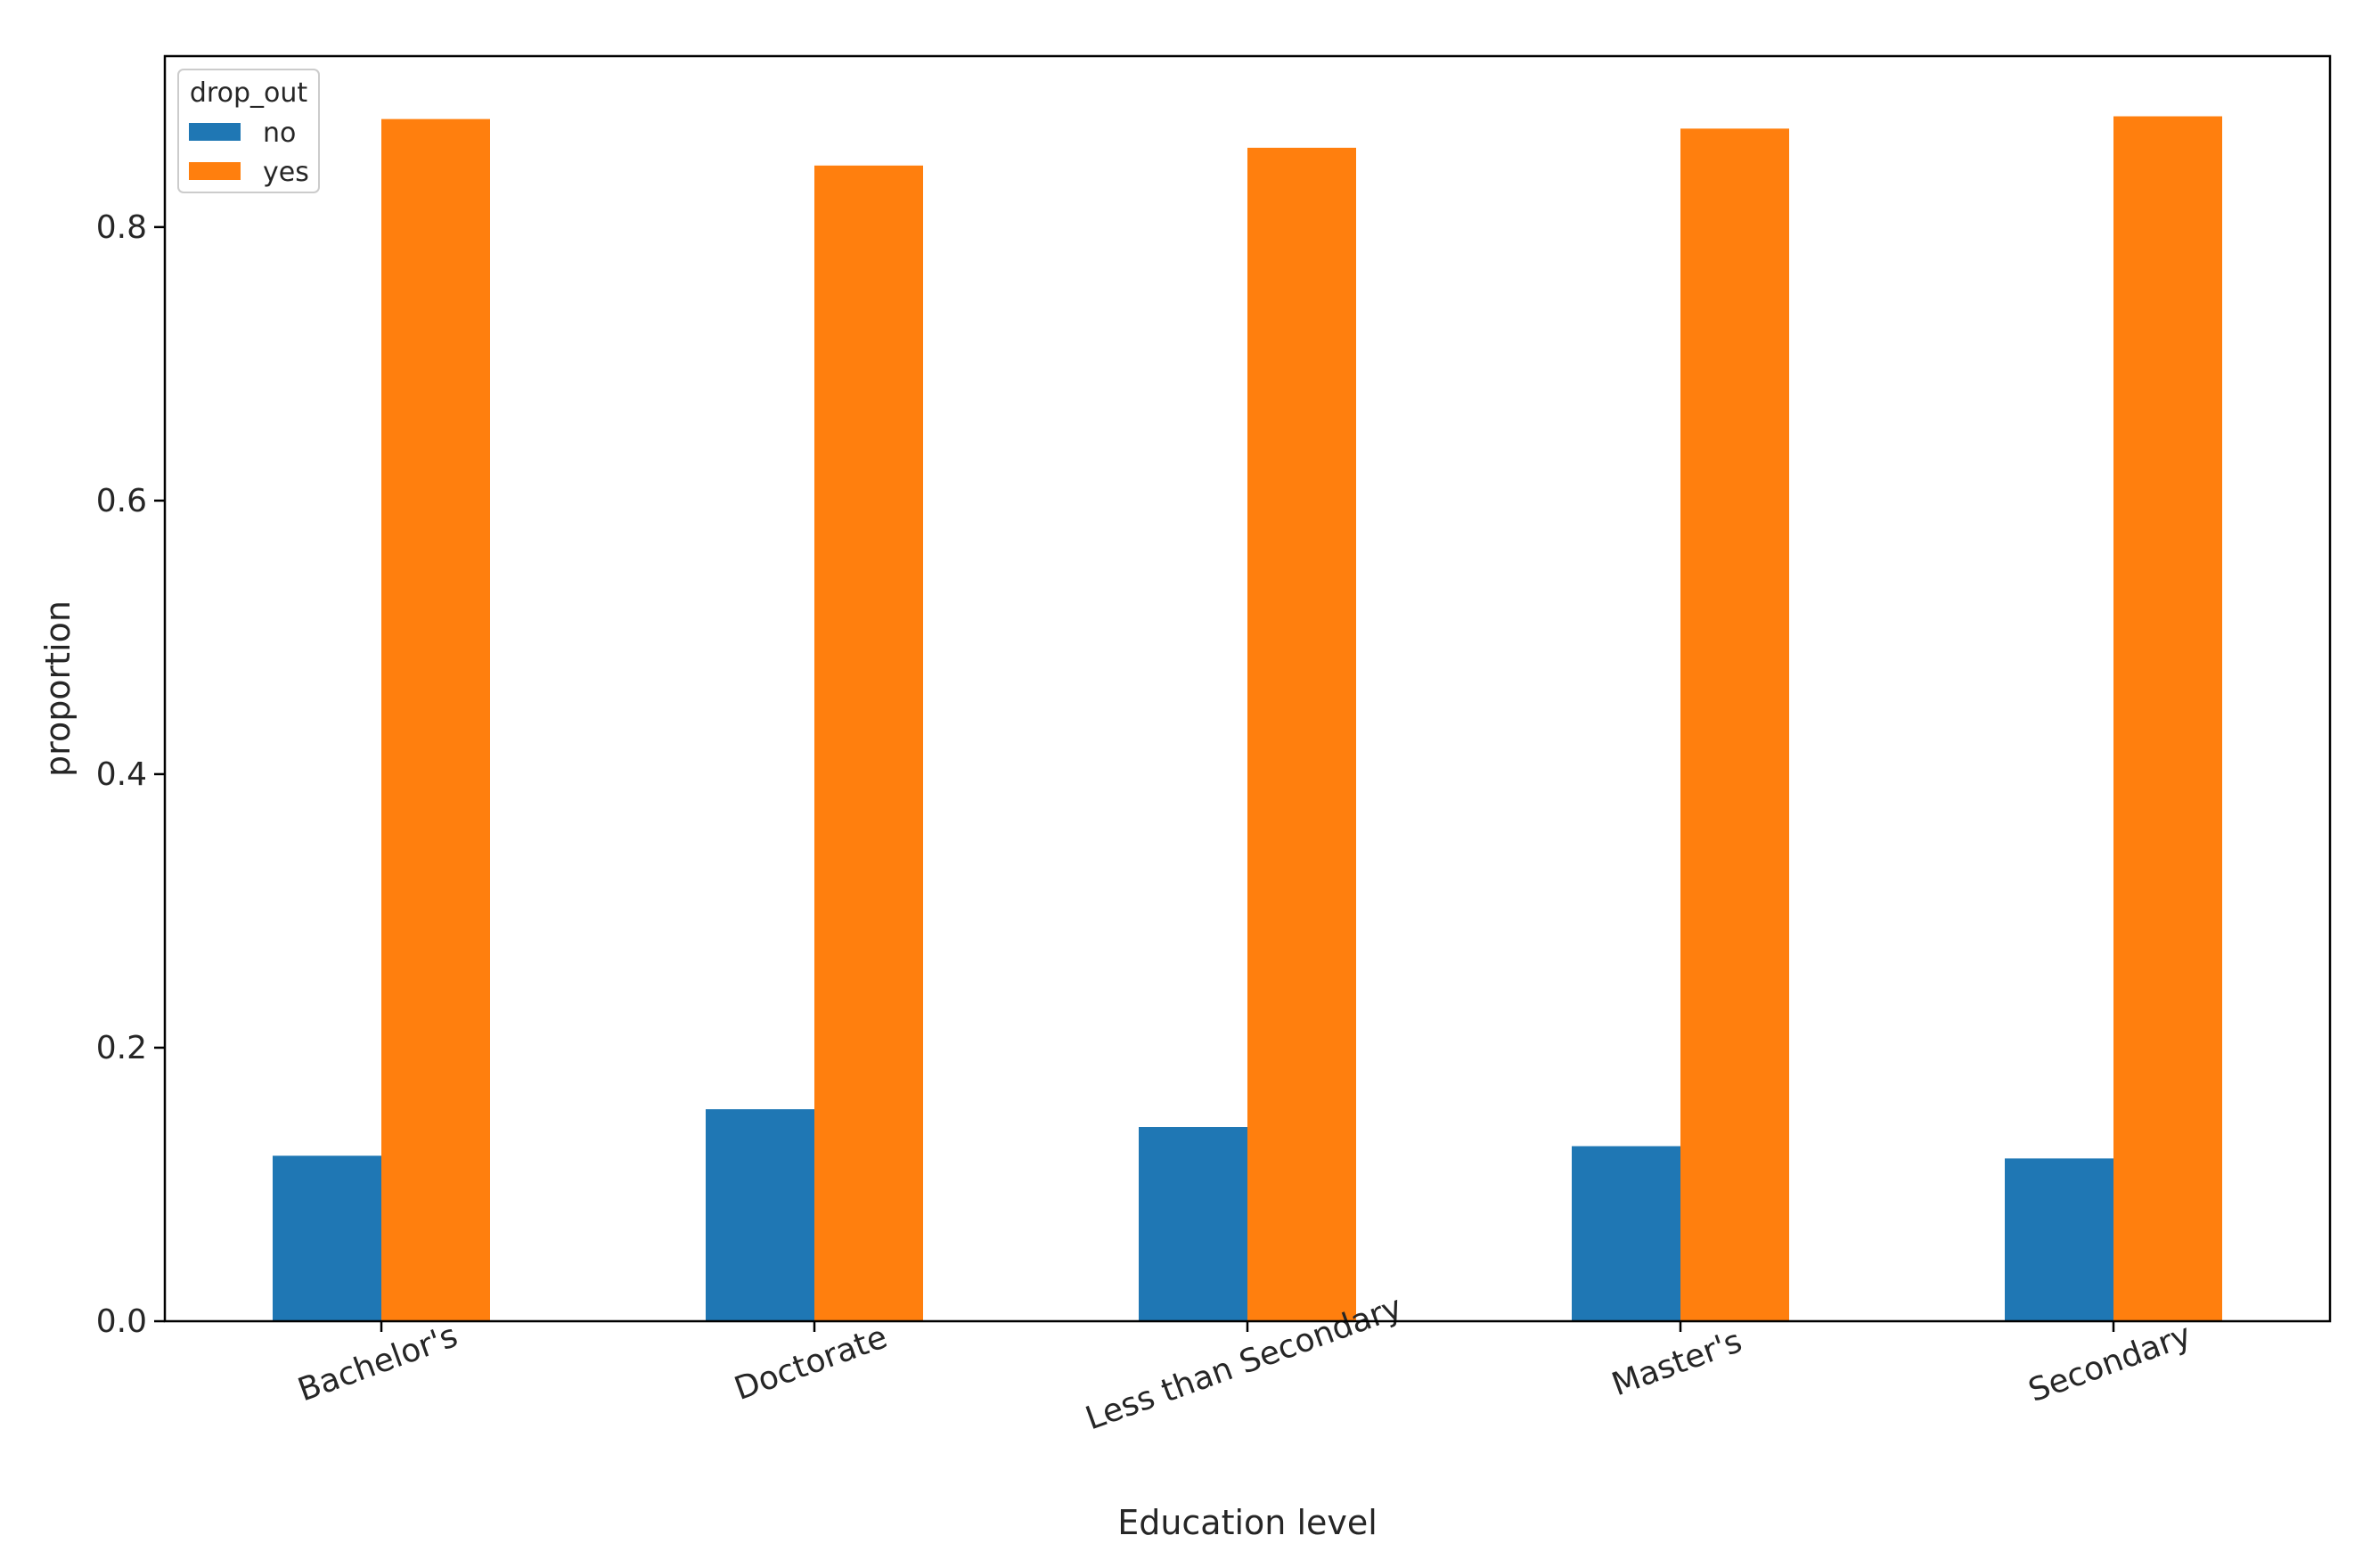 This screenshot has height=1568, width=2379. What do you see at coordinates (1247, 1522) in the screenshot?
I see `x-axis-label: Education level` at bounding box center [1247, 1522].